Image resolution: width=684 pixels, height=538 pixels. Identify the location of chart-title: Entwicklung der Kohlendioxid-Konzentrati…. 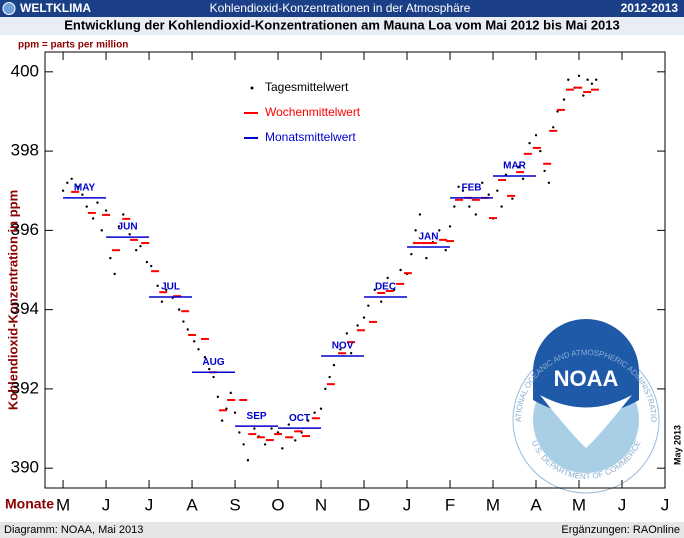
(342, 24).